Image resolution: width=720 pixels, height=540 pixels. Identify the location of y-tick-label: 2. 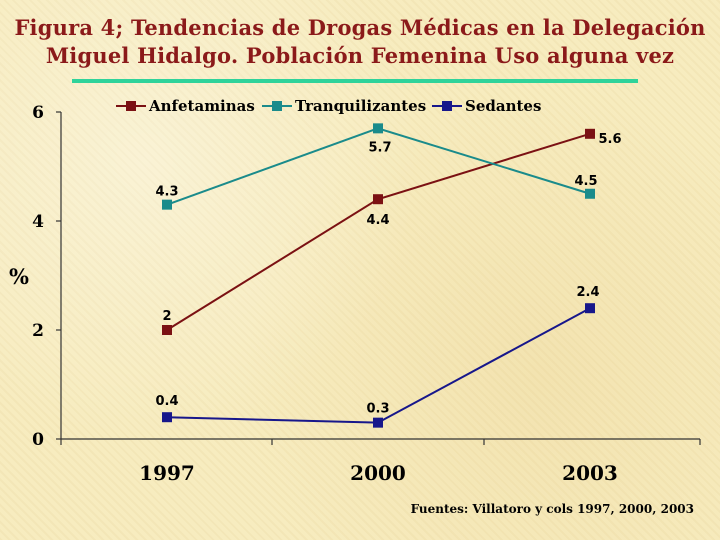
(38, 331).